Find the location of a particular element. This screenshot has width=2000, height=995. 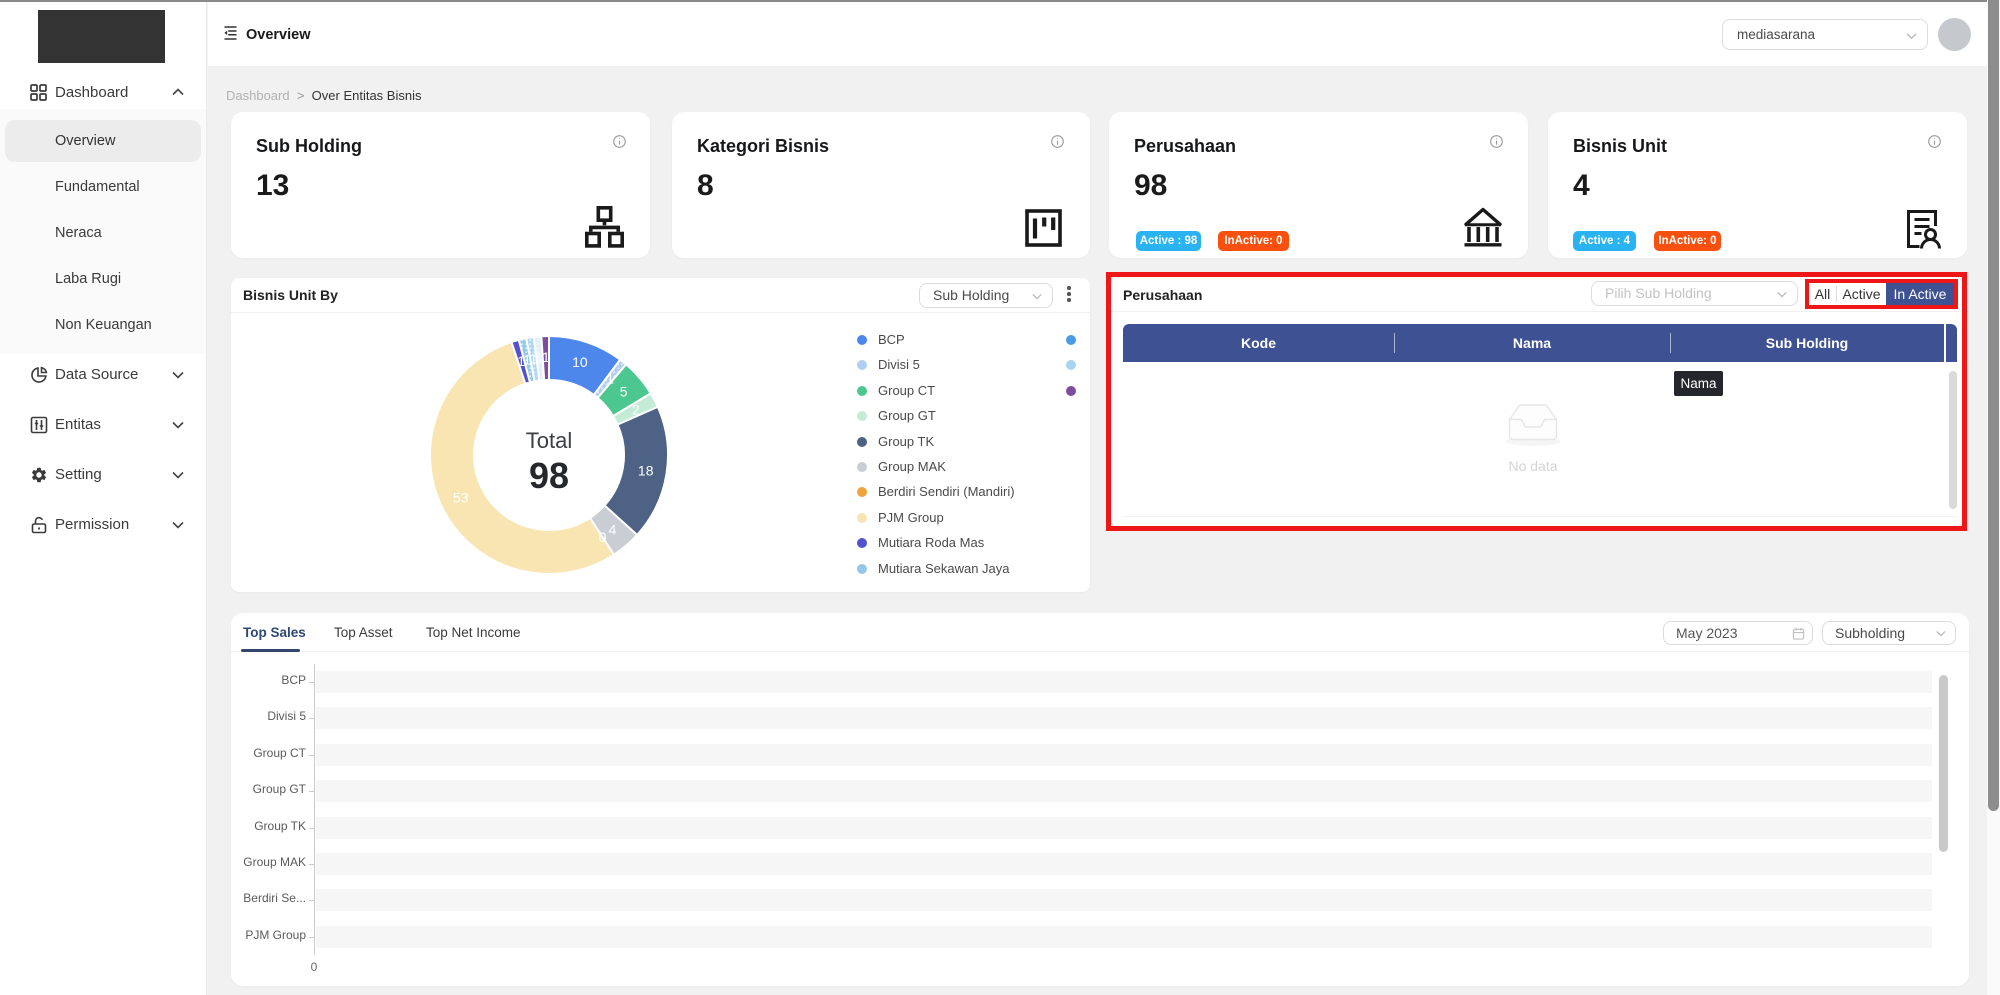

svg-text: 4 is located at coordinates (613, 530).